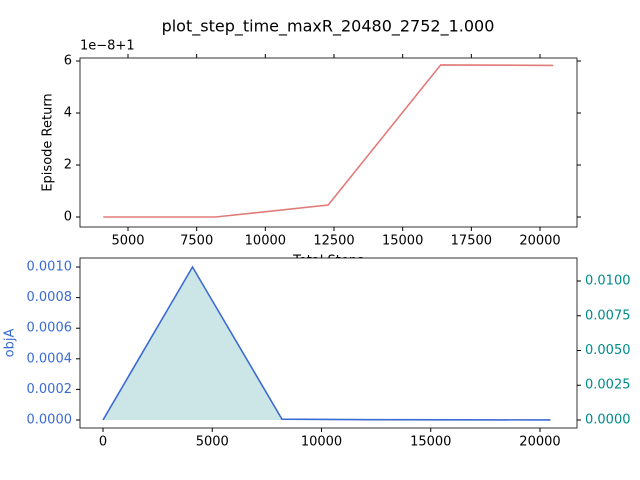  I want to click on y-offset-label: 1e−8+1, so click(107, 46).